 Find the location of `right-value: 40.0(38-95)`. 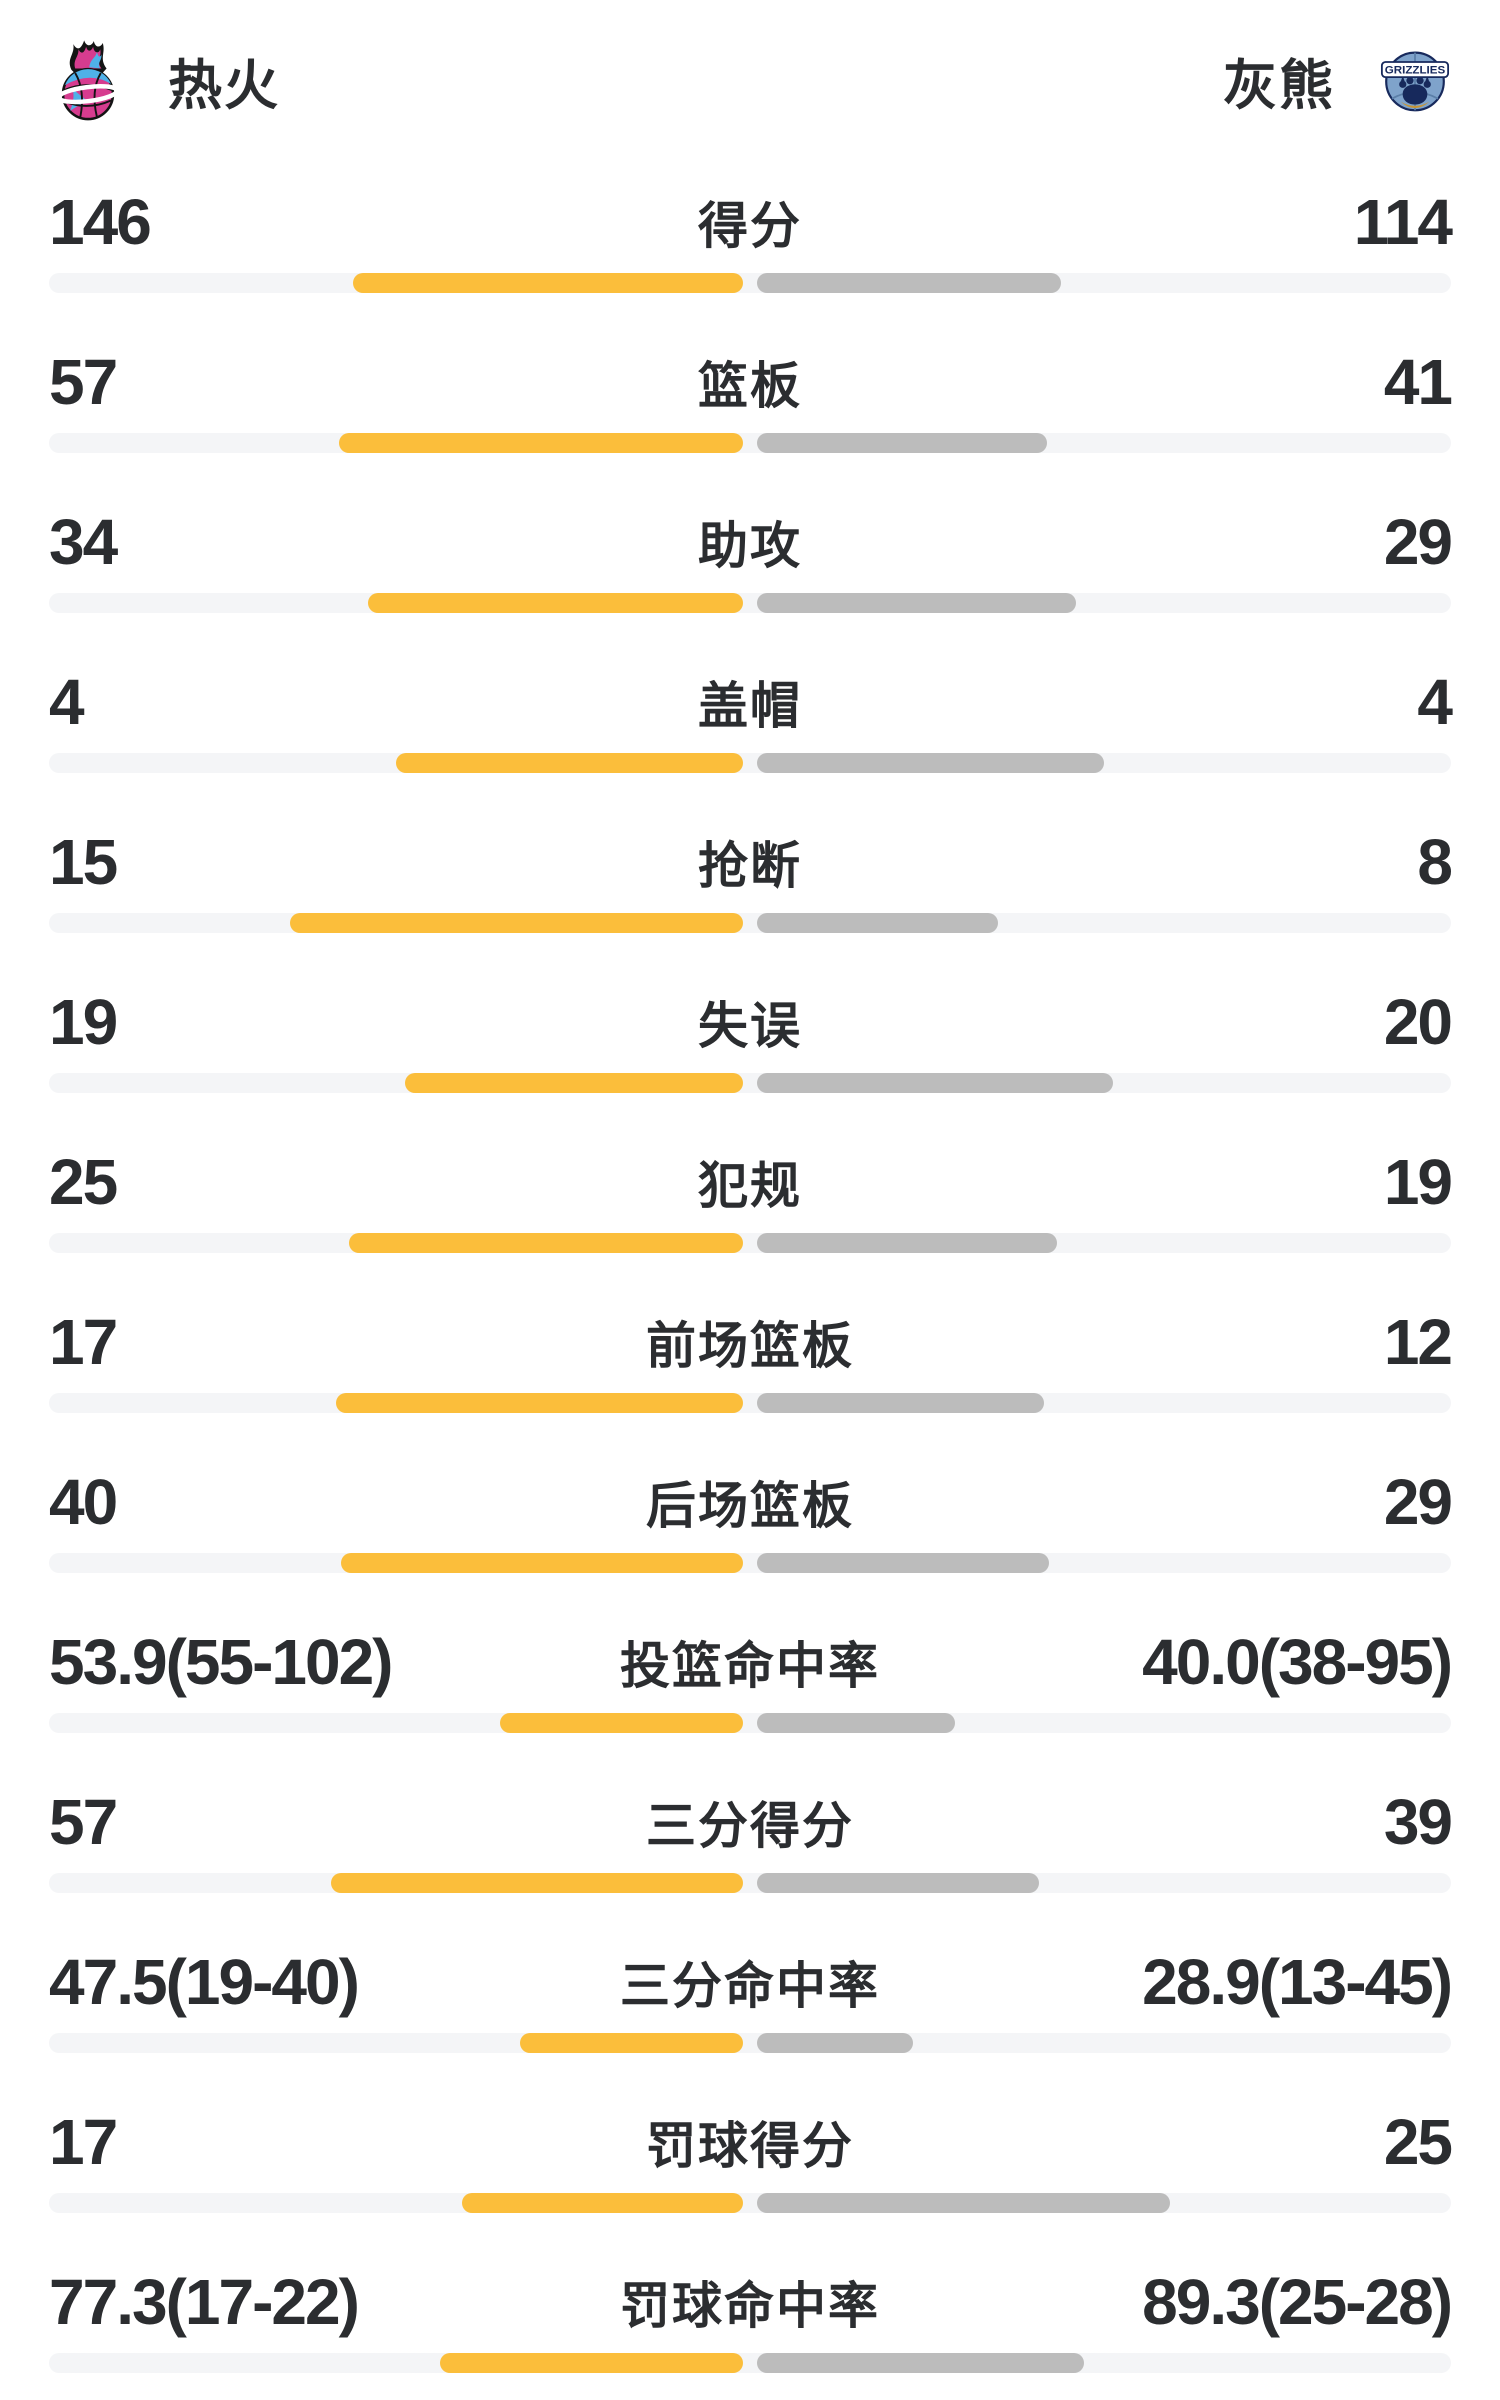

right-value: 40.0(38-95) is located at coordinates (1297, 1662).